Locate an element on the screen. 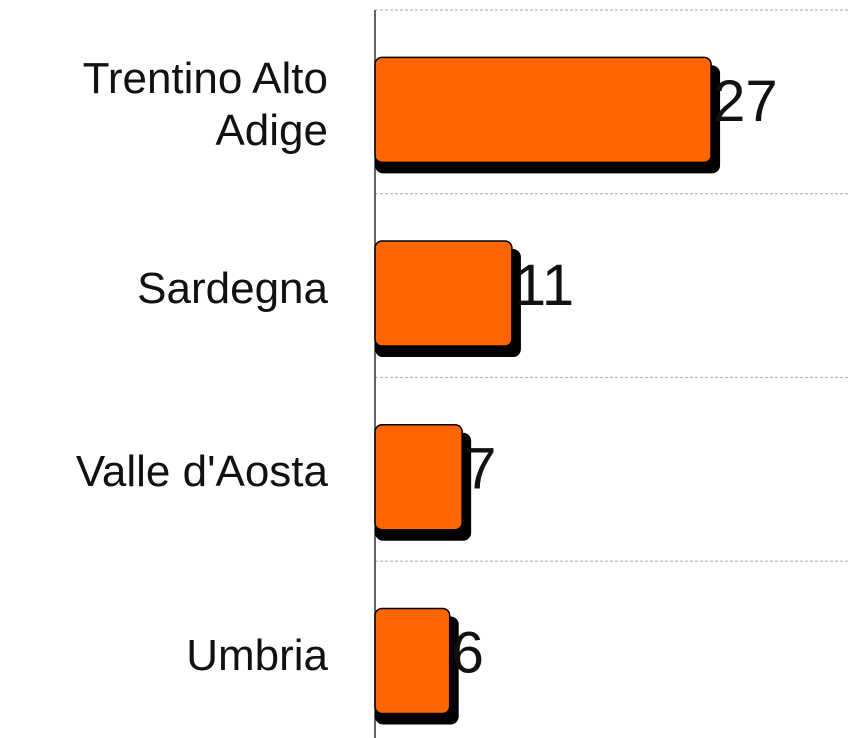  value-label: 11 is located at coordinates (544, 285).